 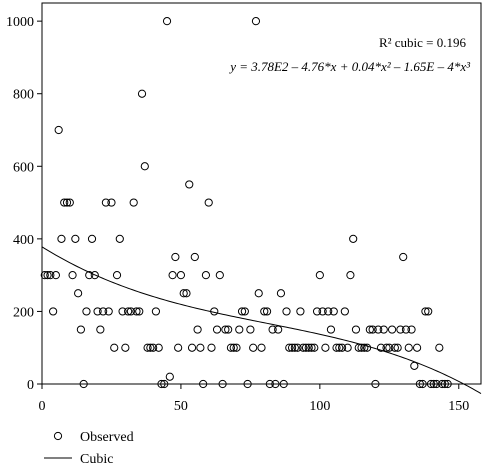 What do you see at coordinates (96, 458) in the screenshot?
I see `legend-cubic-label: Cubic` at bounding box center [96, 458].